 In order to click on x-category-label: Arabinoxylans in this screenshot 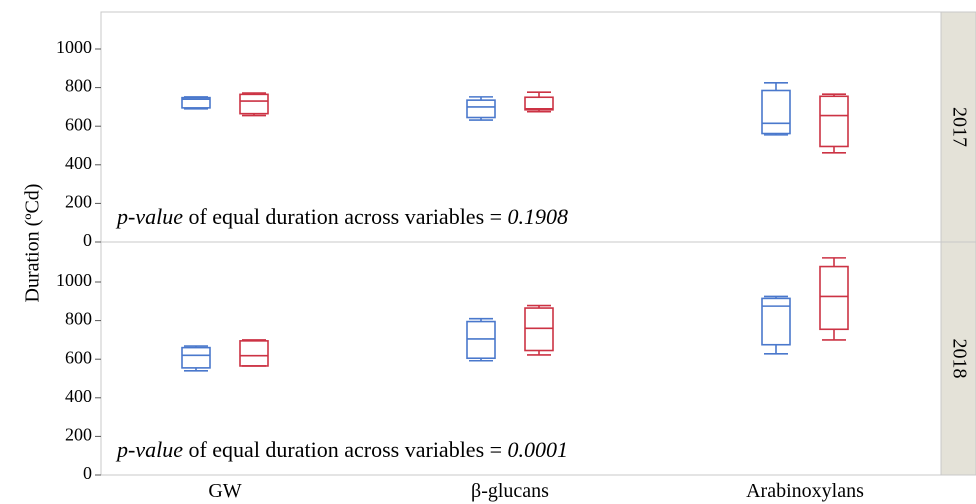, I will do `click(805, 491)`.